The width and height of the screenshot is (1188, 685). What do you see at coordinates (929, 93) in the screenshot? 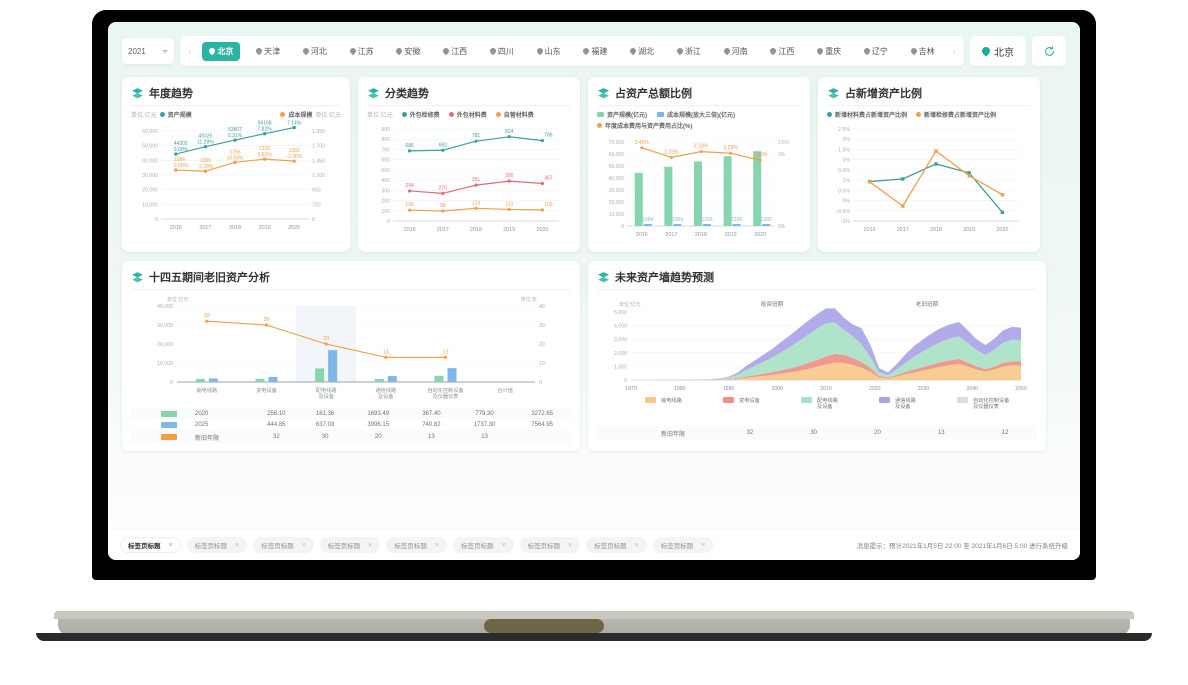
I see `card-title-new-asset-ratio: 占新增资产比例` at bounding box center [929, 93].